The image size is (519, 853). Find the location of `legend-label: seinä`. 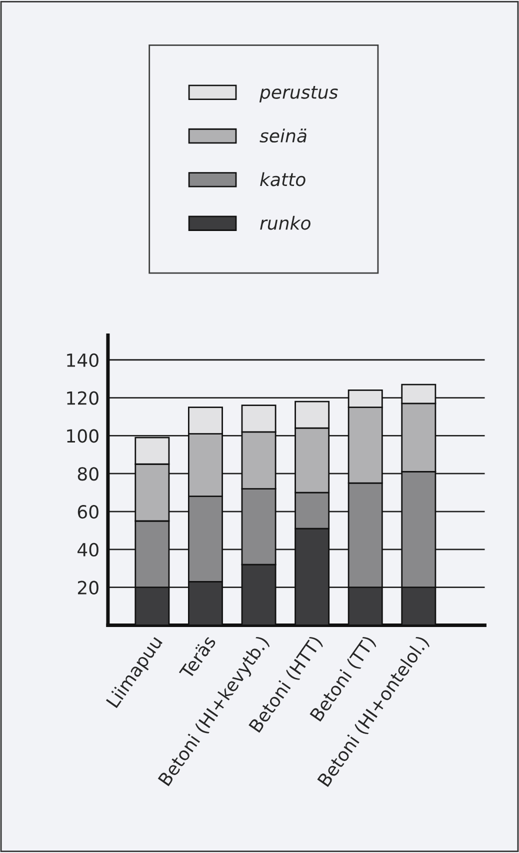

legend-label: seinä is located at coordinates (283, 135).